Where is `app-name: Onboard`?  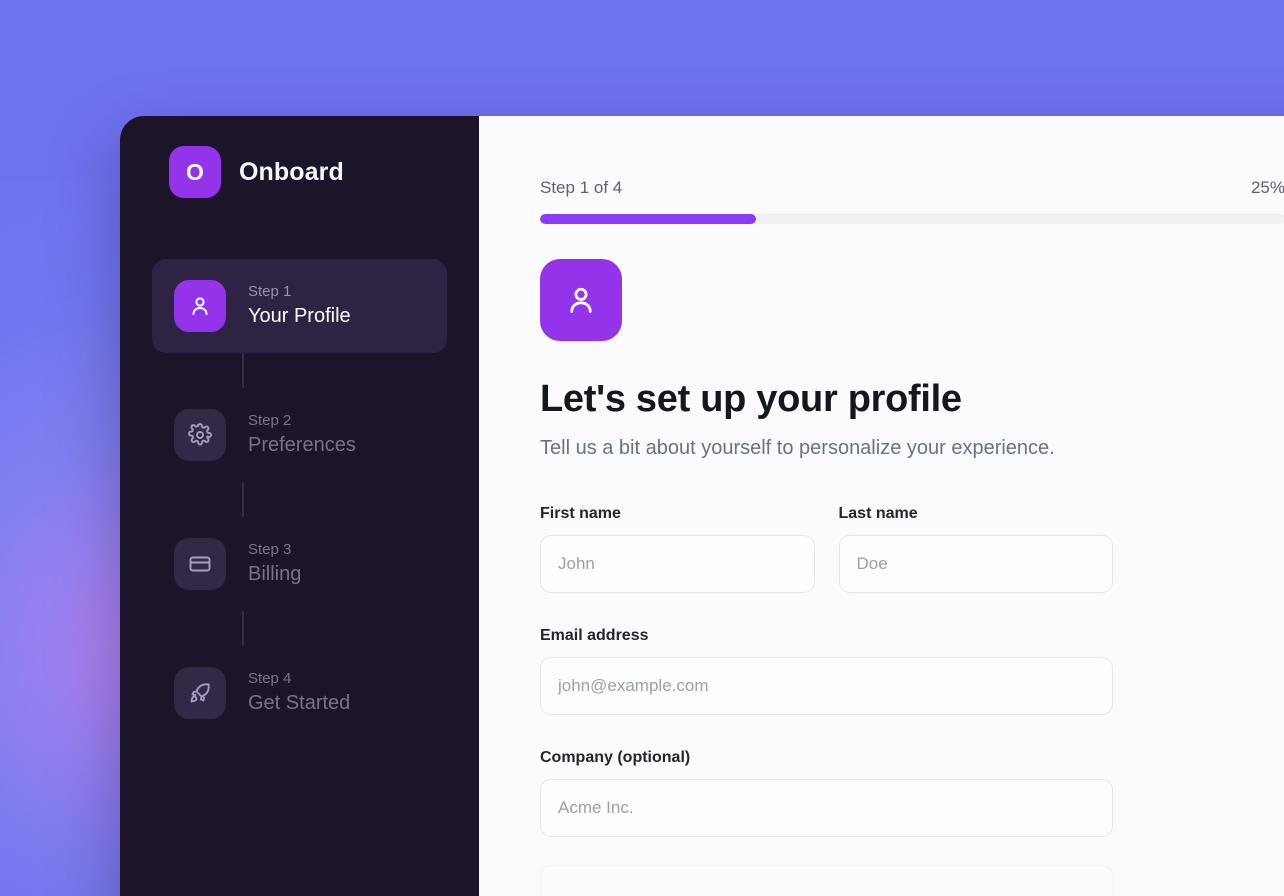 app-name: Onboard is located at coordinates (291, 171).